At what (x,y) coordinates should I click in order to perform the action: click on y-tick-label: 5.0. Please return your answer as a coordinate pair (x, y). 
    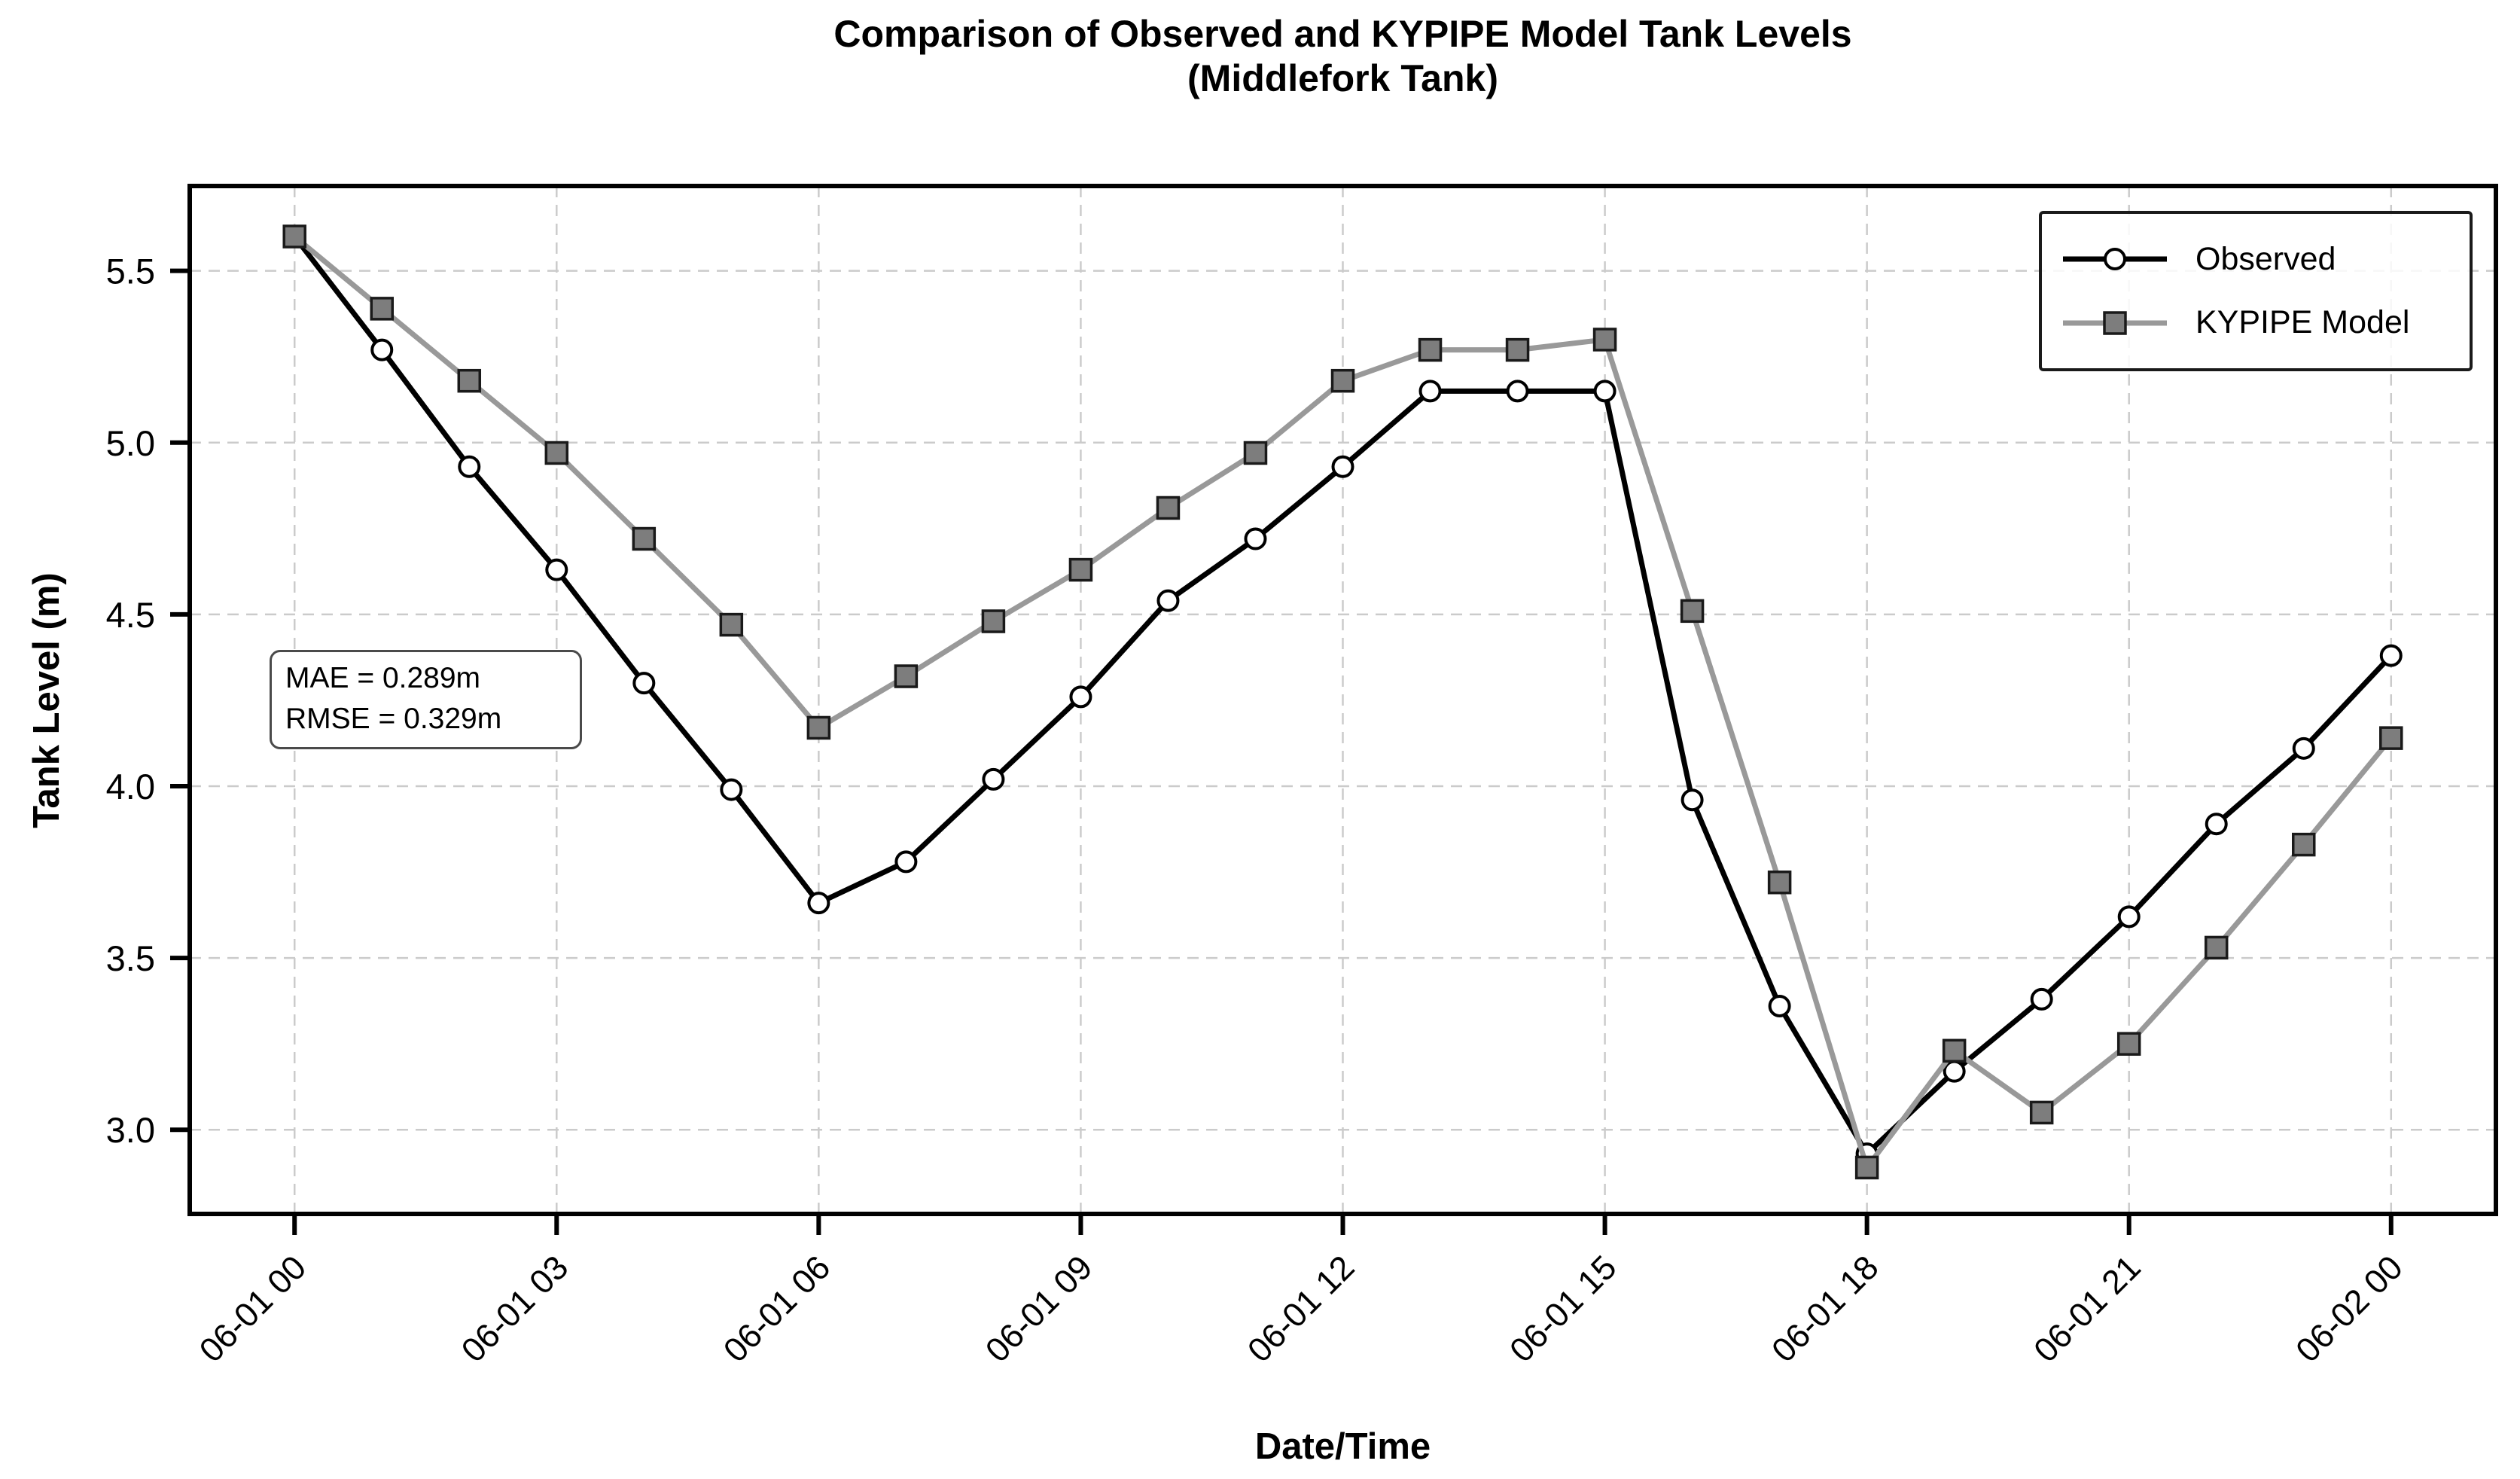
    Looking at the image, I should click on (130, 443).